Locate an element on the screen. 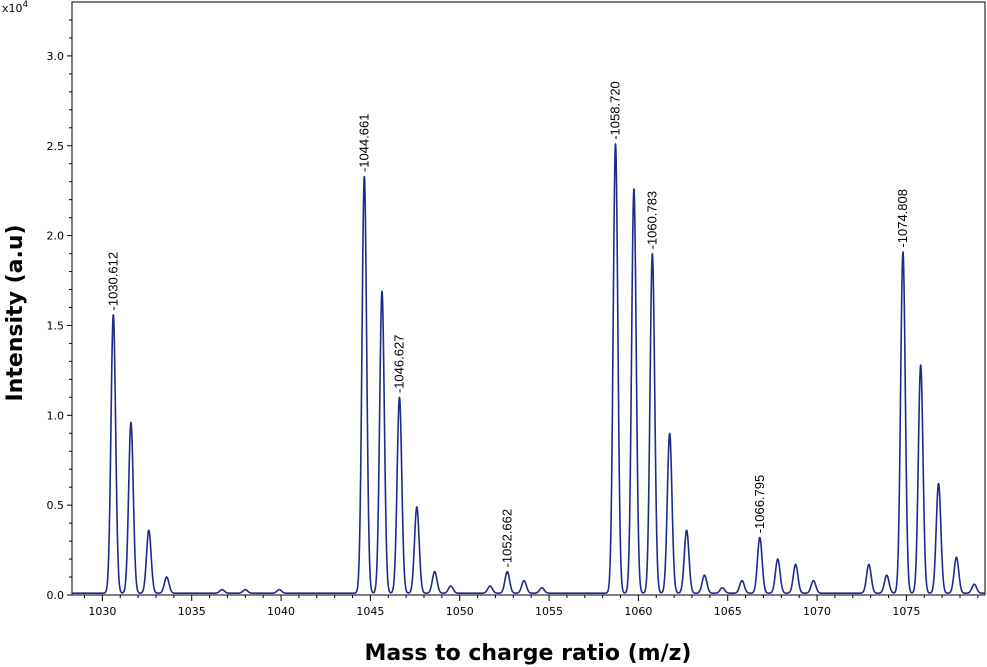 This screenshot has width=987, height=667. y-scale-factor: x104 is located at coordinates (15, 7).